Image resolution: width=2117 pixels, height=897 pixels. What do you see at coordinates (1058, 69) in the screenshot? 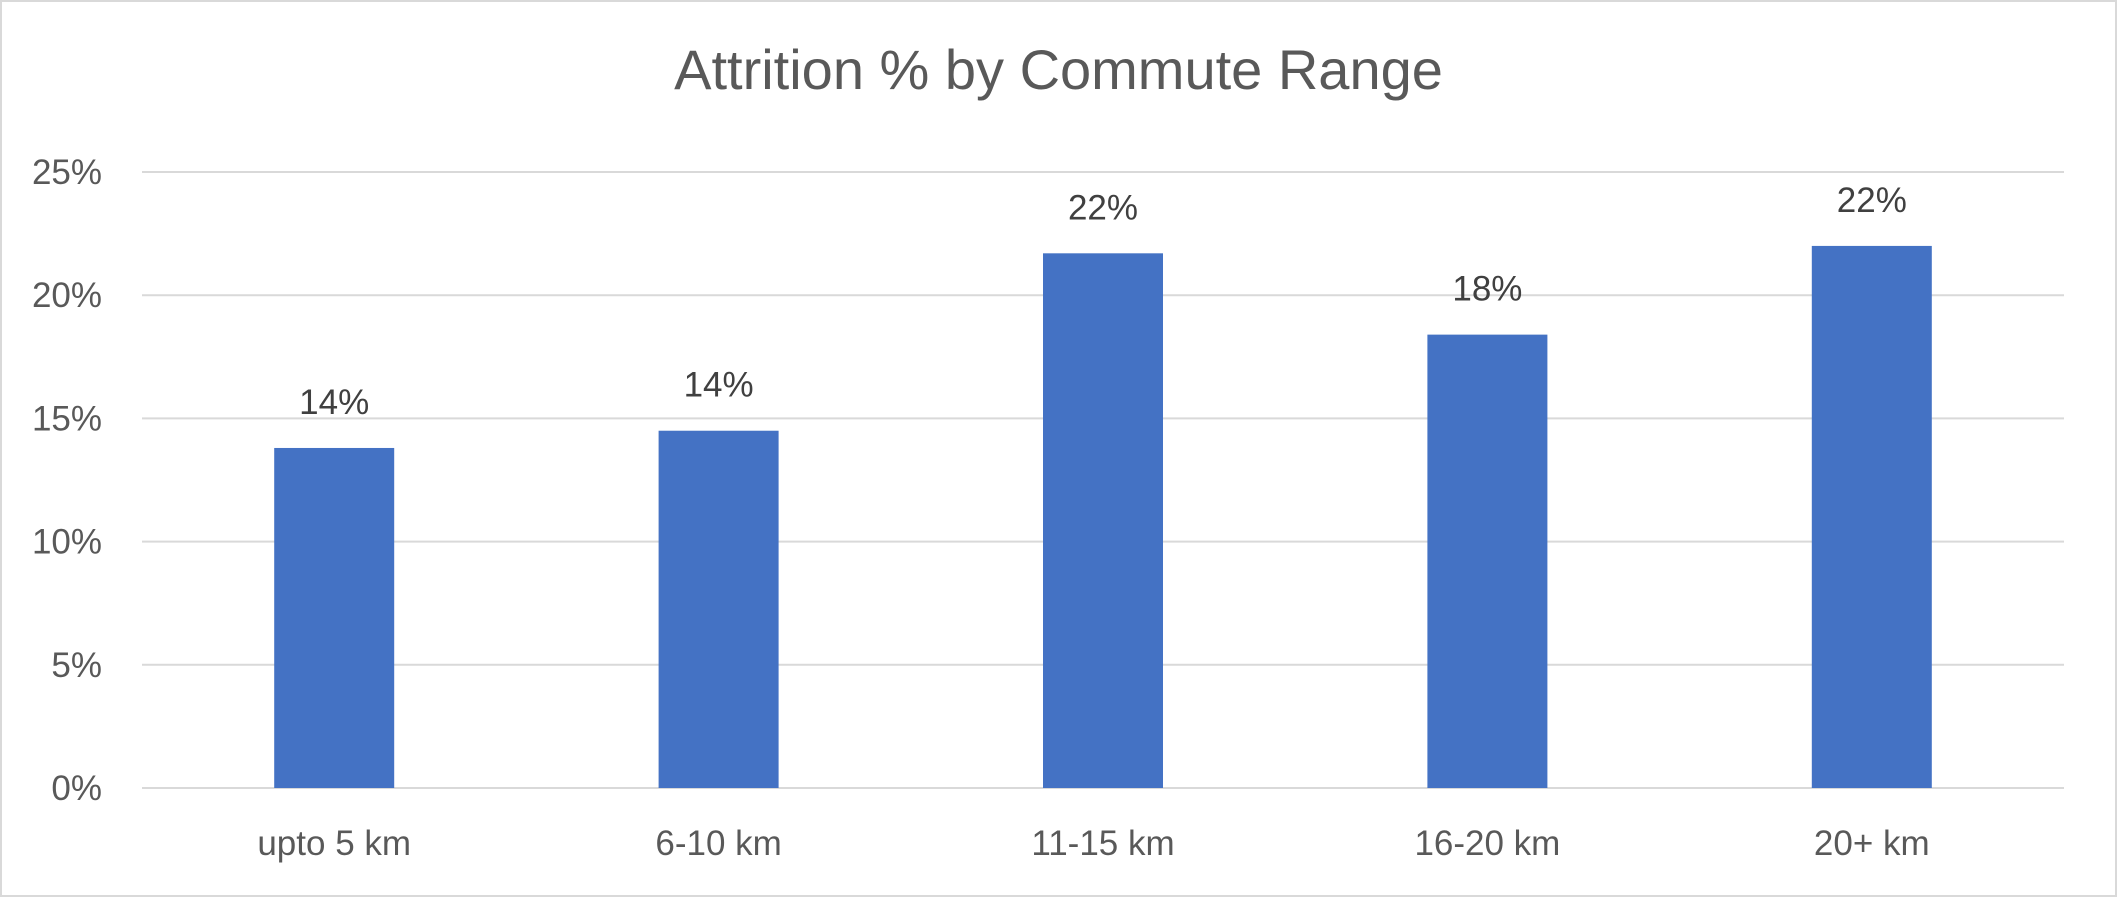
I see `chart-title: Attrition % by Commute Range` at bounding box center [1058, 69].